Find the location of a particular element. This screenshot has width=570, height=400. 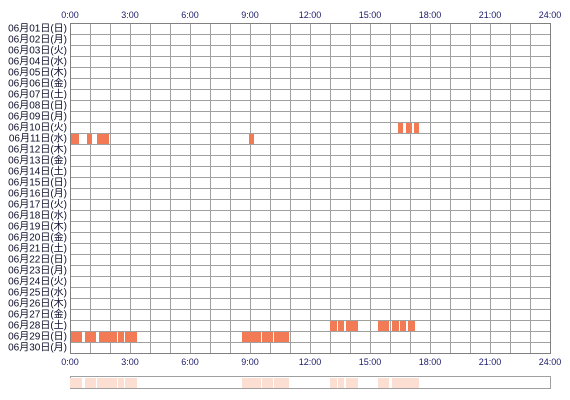

summary-strip is located at coordinates (310, 382).